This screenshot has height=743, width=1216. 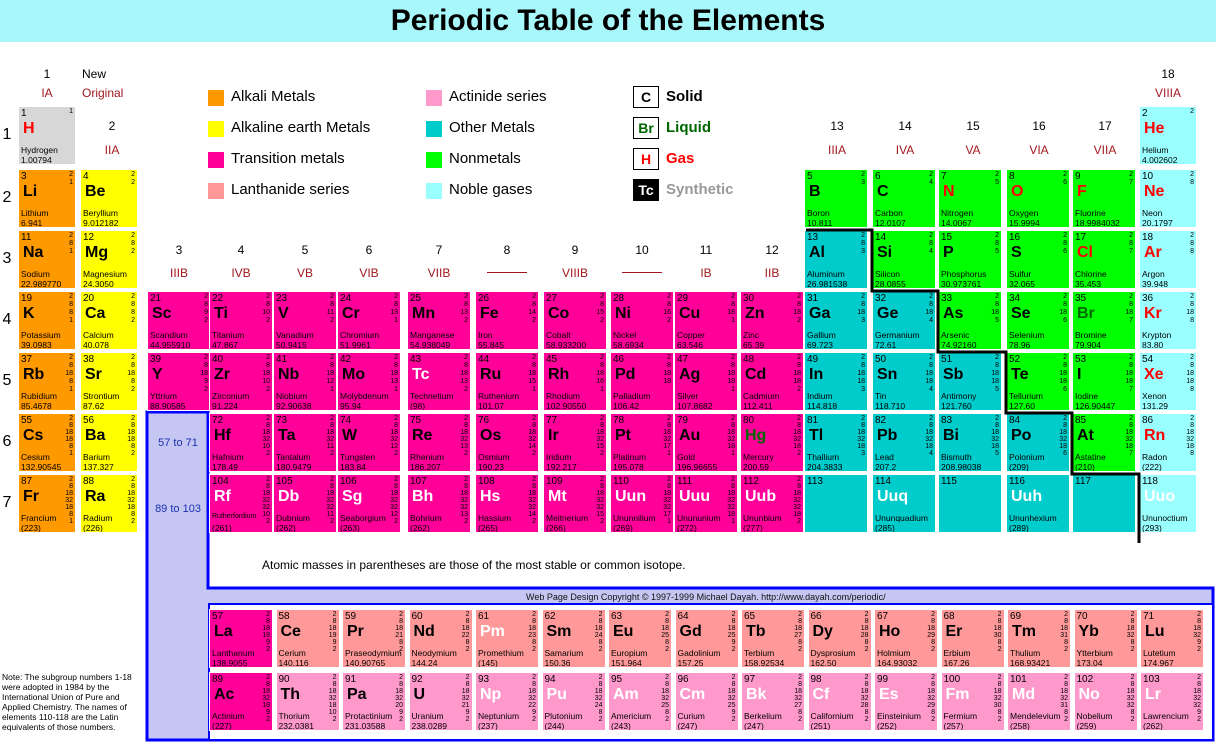 What do you see at coordinates (836, 381) in the screenshot?
I see `element-In: 49 In Indium 114.818 2 8 18 18 3` at bounding box center [836, 381].